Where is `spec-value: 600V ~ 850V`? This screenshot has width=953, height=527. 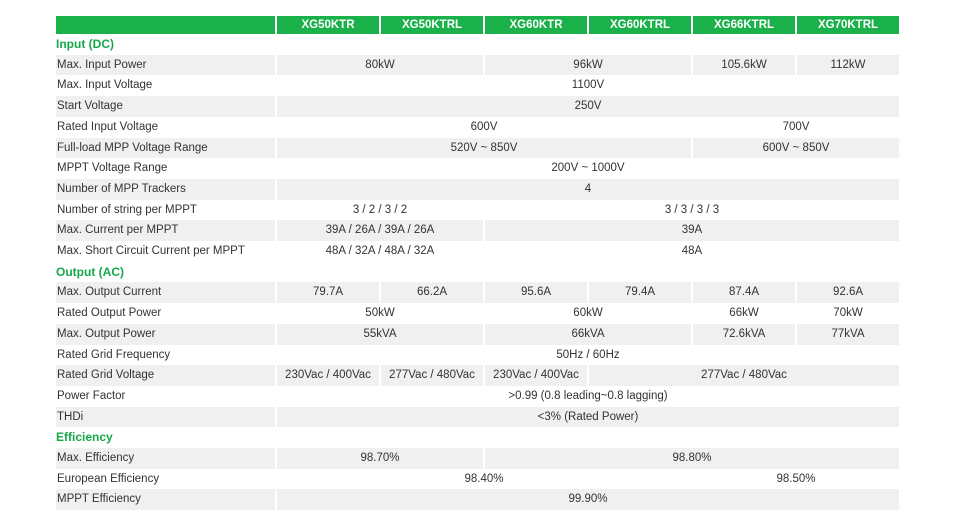
spec-value: 600V ~ 850V is located at coordinates (796, 148).